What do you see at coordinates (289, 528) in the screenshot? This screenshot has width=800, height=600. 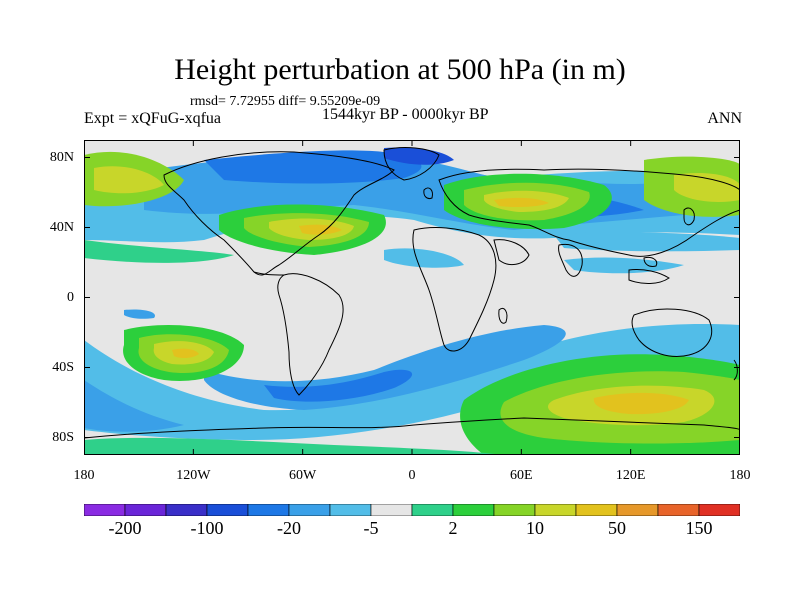 I see `colorbar-label: -20` at bounding box center [289, 528].